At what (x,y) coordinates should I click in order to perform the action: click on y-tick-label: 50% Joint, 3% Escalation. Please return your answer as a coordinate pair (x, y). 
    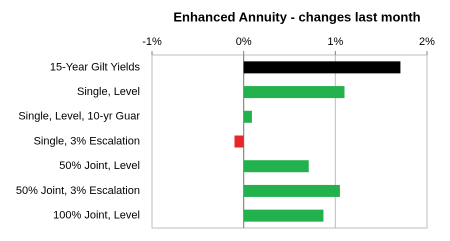
    Looking at the image, I should click on (78, 191).